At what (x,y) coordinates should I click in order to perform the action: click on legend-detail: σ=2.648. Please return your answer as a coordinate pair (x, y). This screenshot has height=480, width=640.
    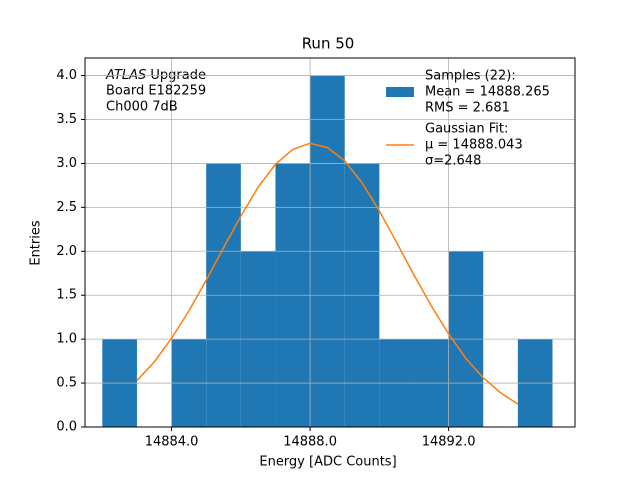
    Looking at the image, I should click on (453, 161).